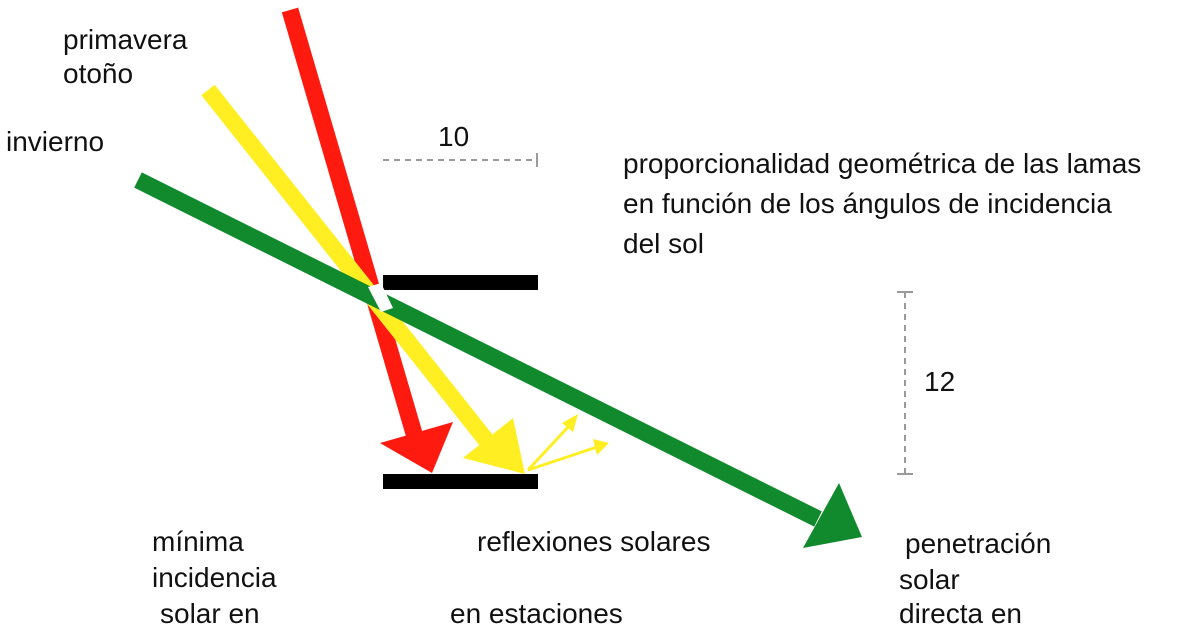  I want to click on high-sun-ray-arrowhead, so click(416, 447).